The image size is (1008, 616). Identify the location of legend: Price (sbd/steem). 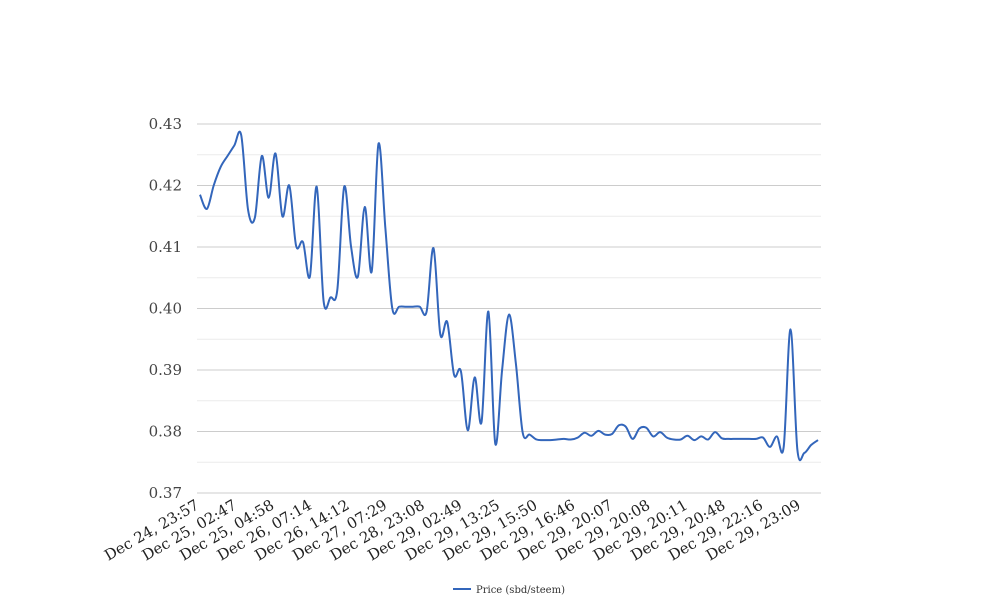
(509, 590).